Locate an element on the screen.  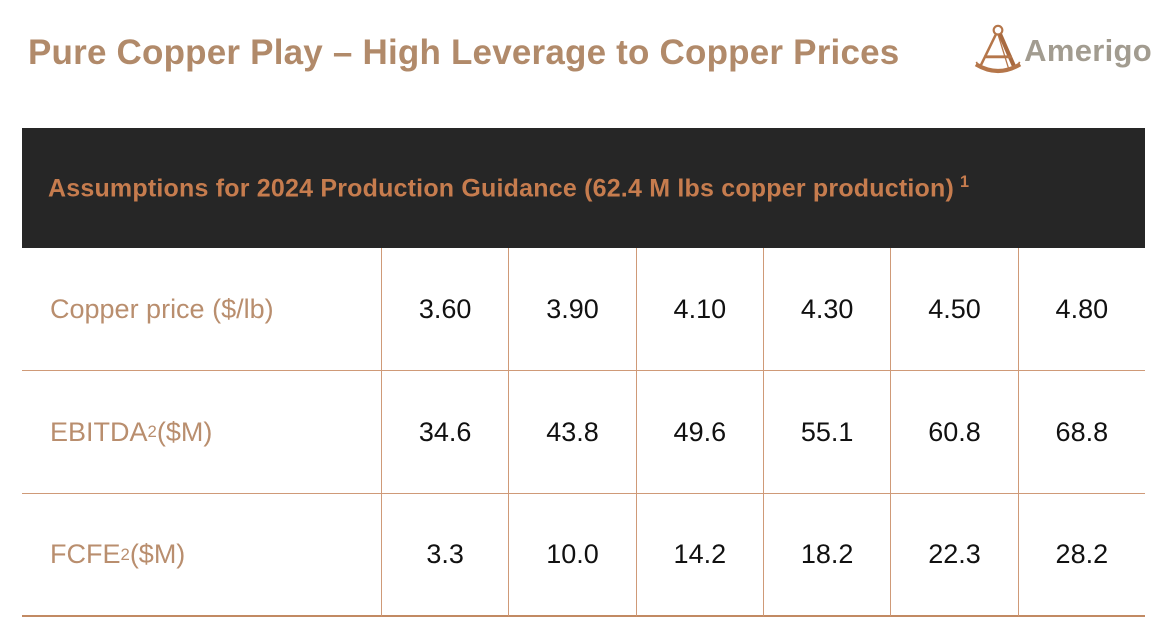
amerigo-logo: Amerigo is located at coordinates (1062, 51).